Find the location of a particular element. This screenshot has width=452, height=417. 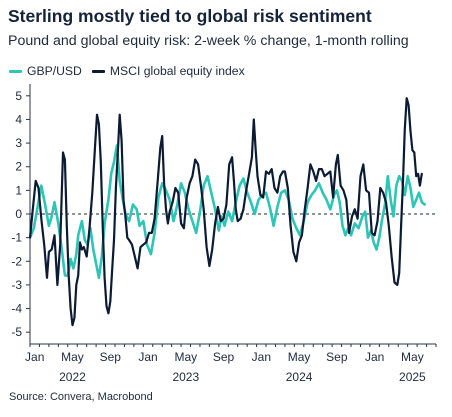

y-tick-label: 4 is located at coordinates (18, 119).